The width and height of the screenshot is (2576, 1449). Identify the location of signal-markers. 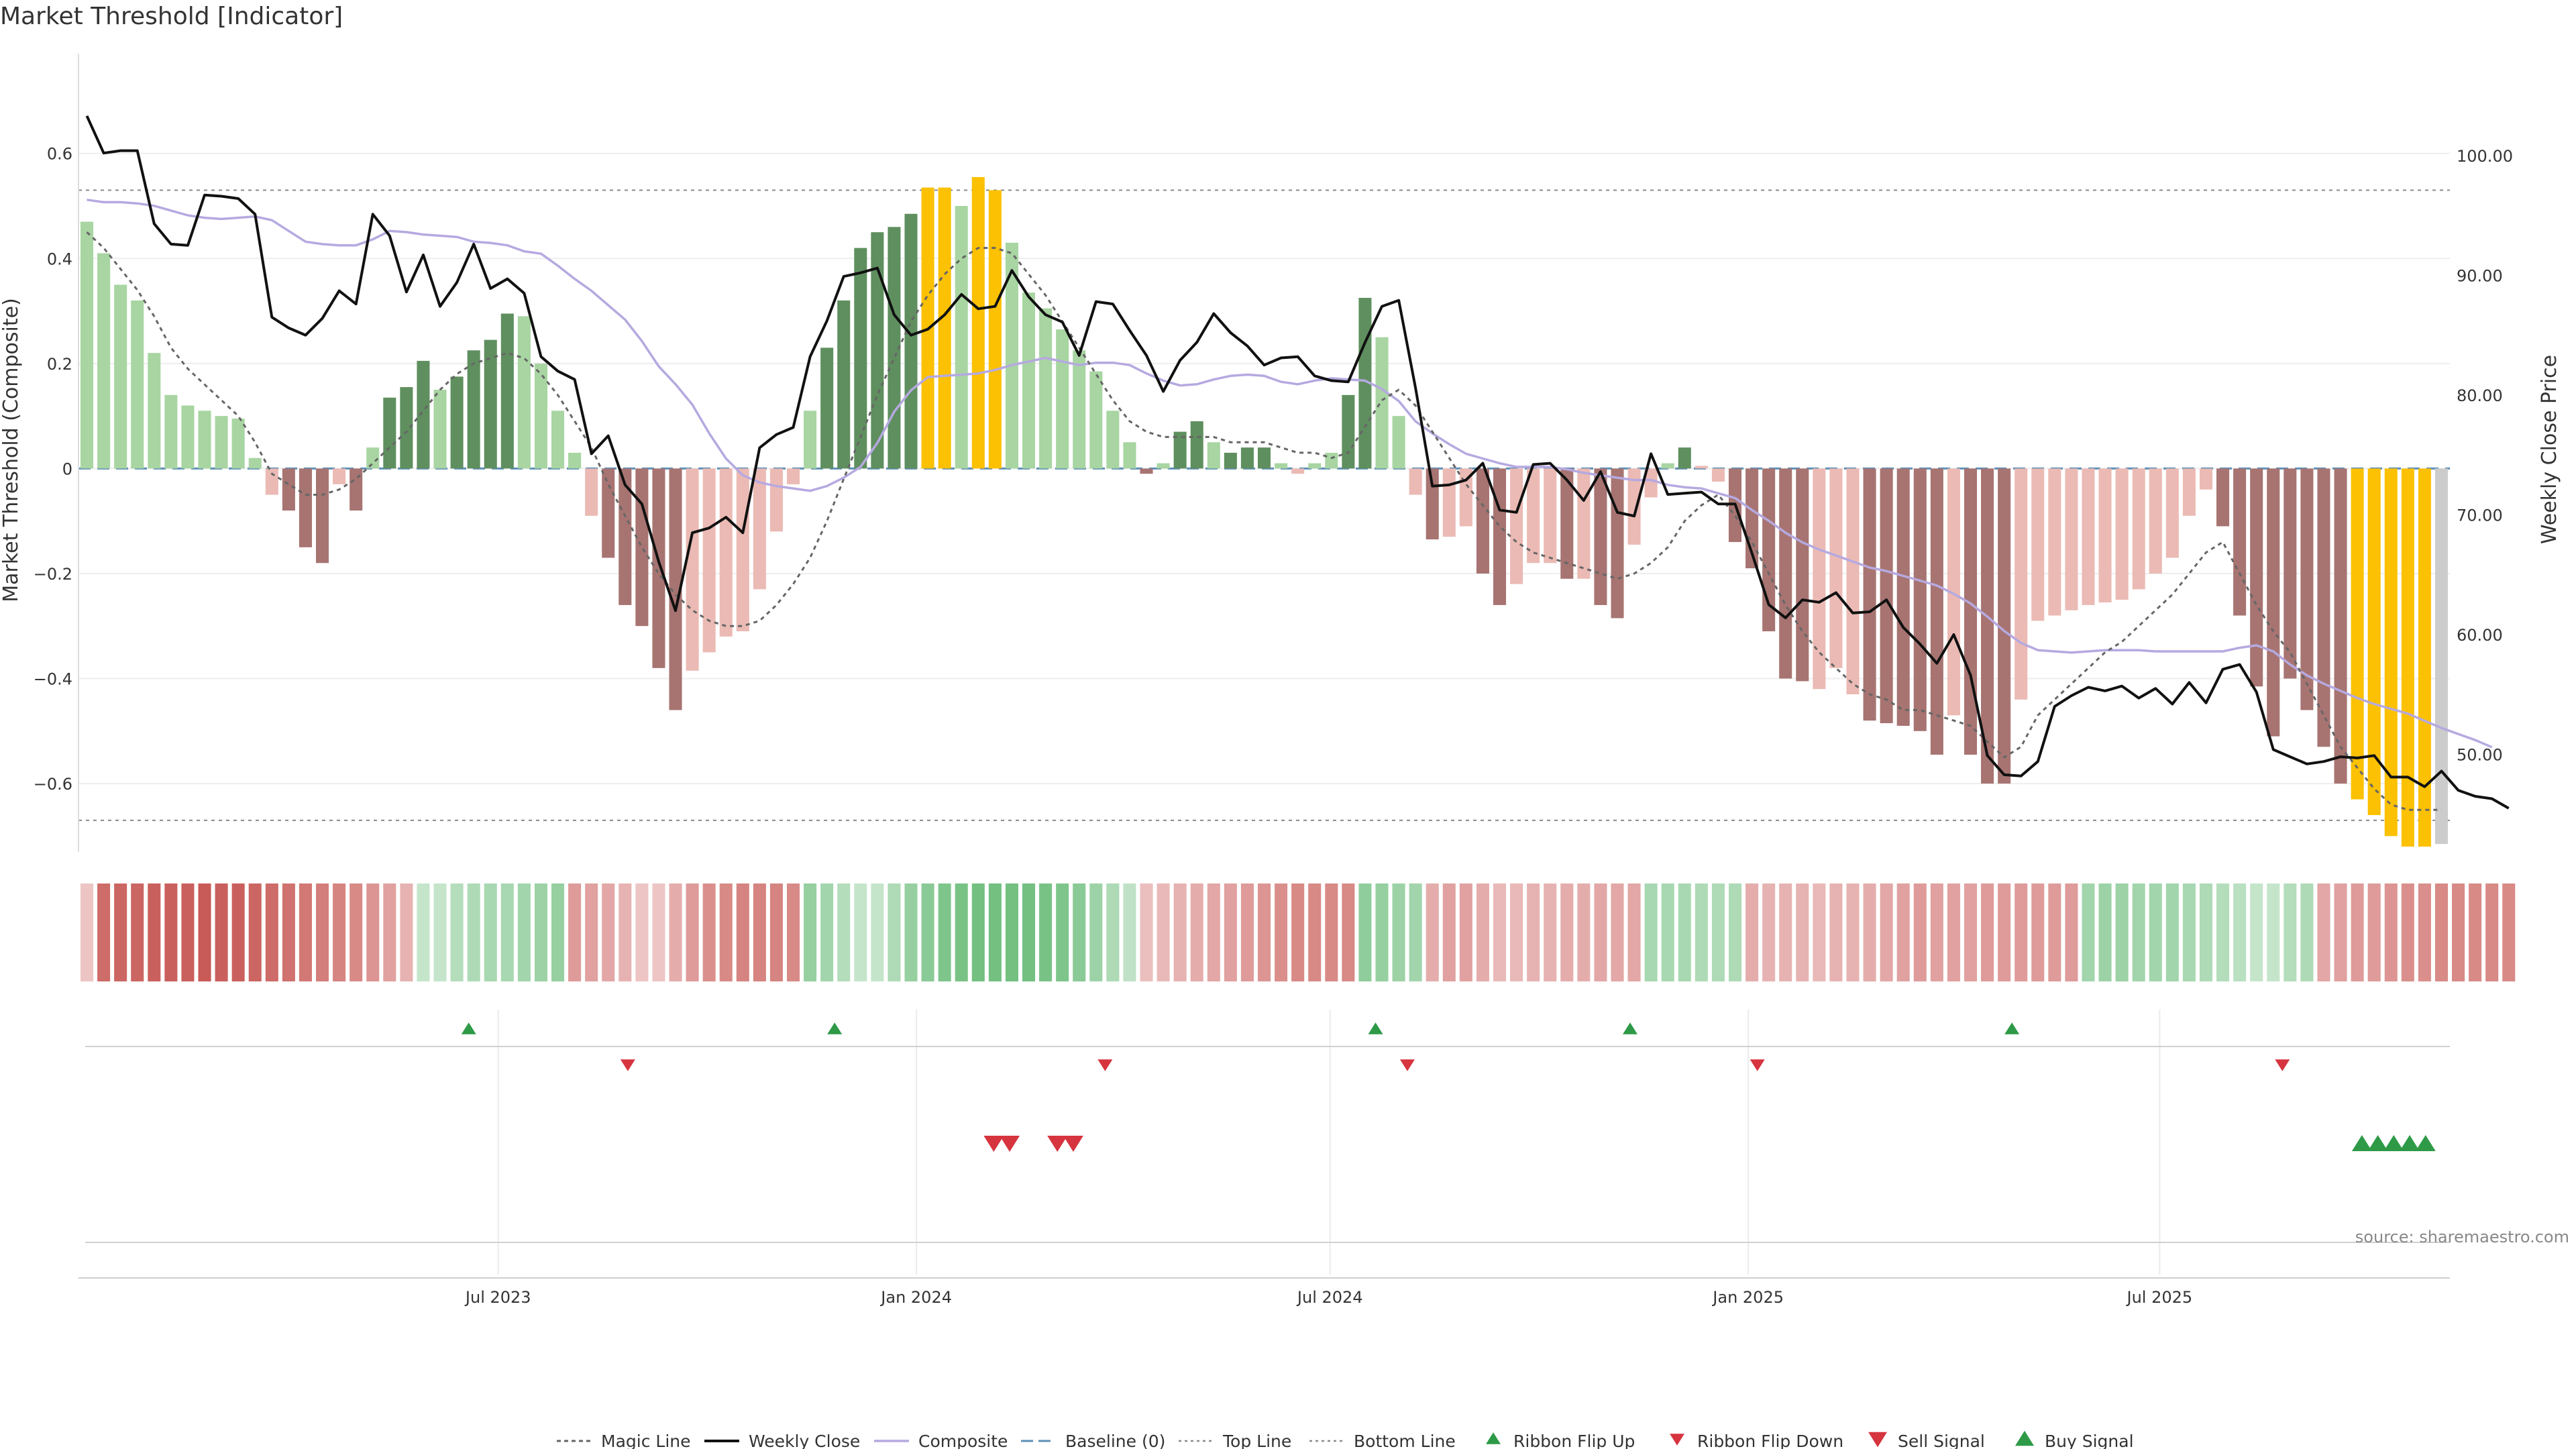
(1448, 1087).